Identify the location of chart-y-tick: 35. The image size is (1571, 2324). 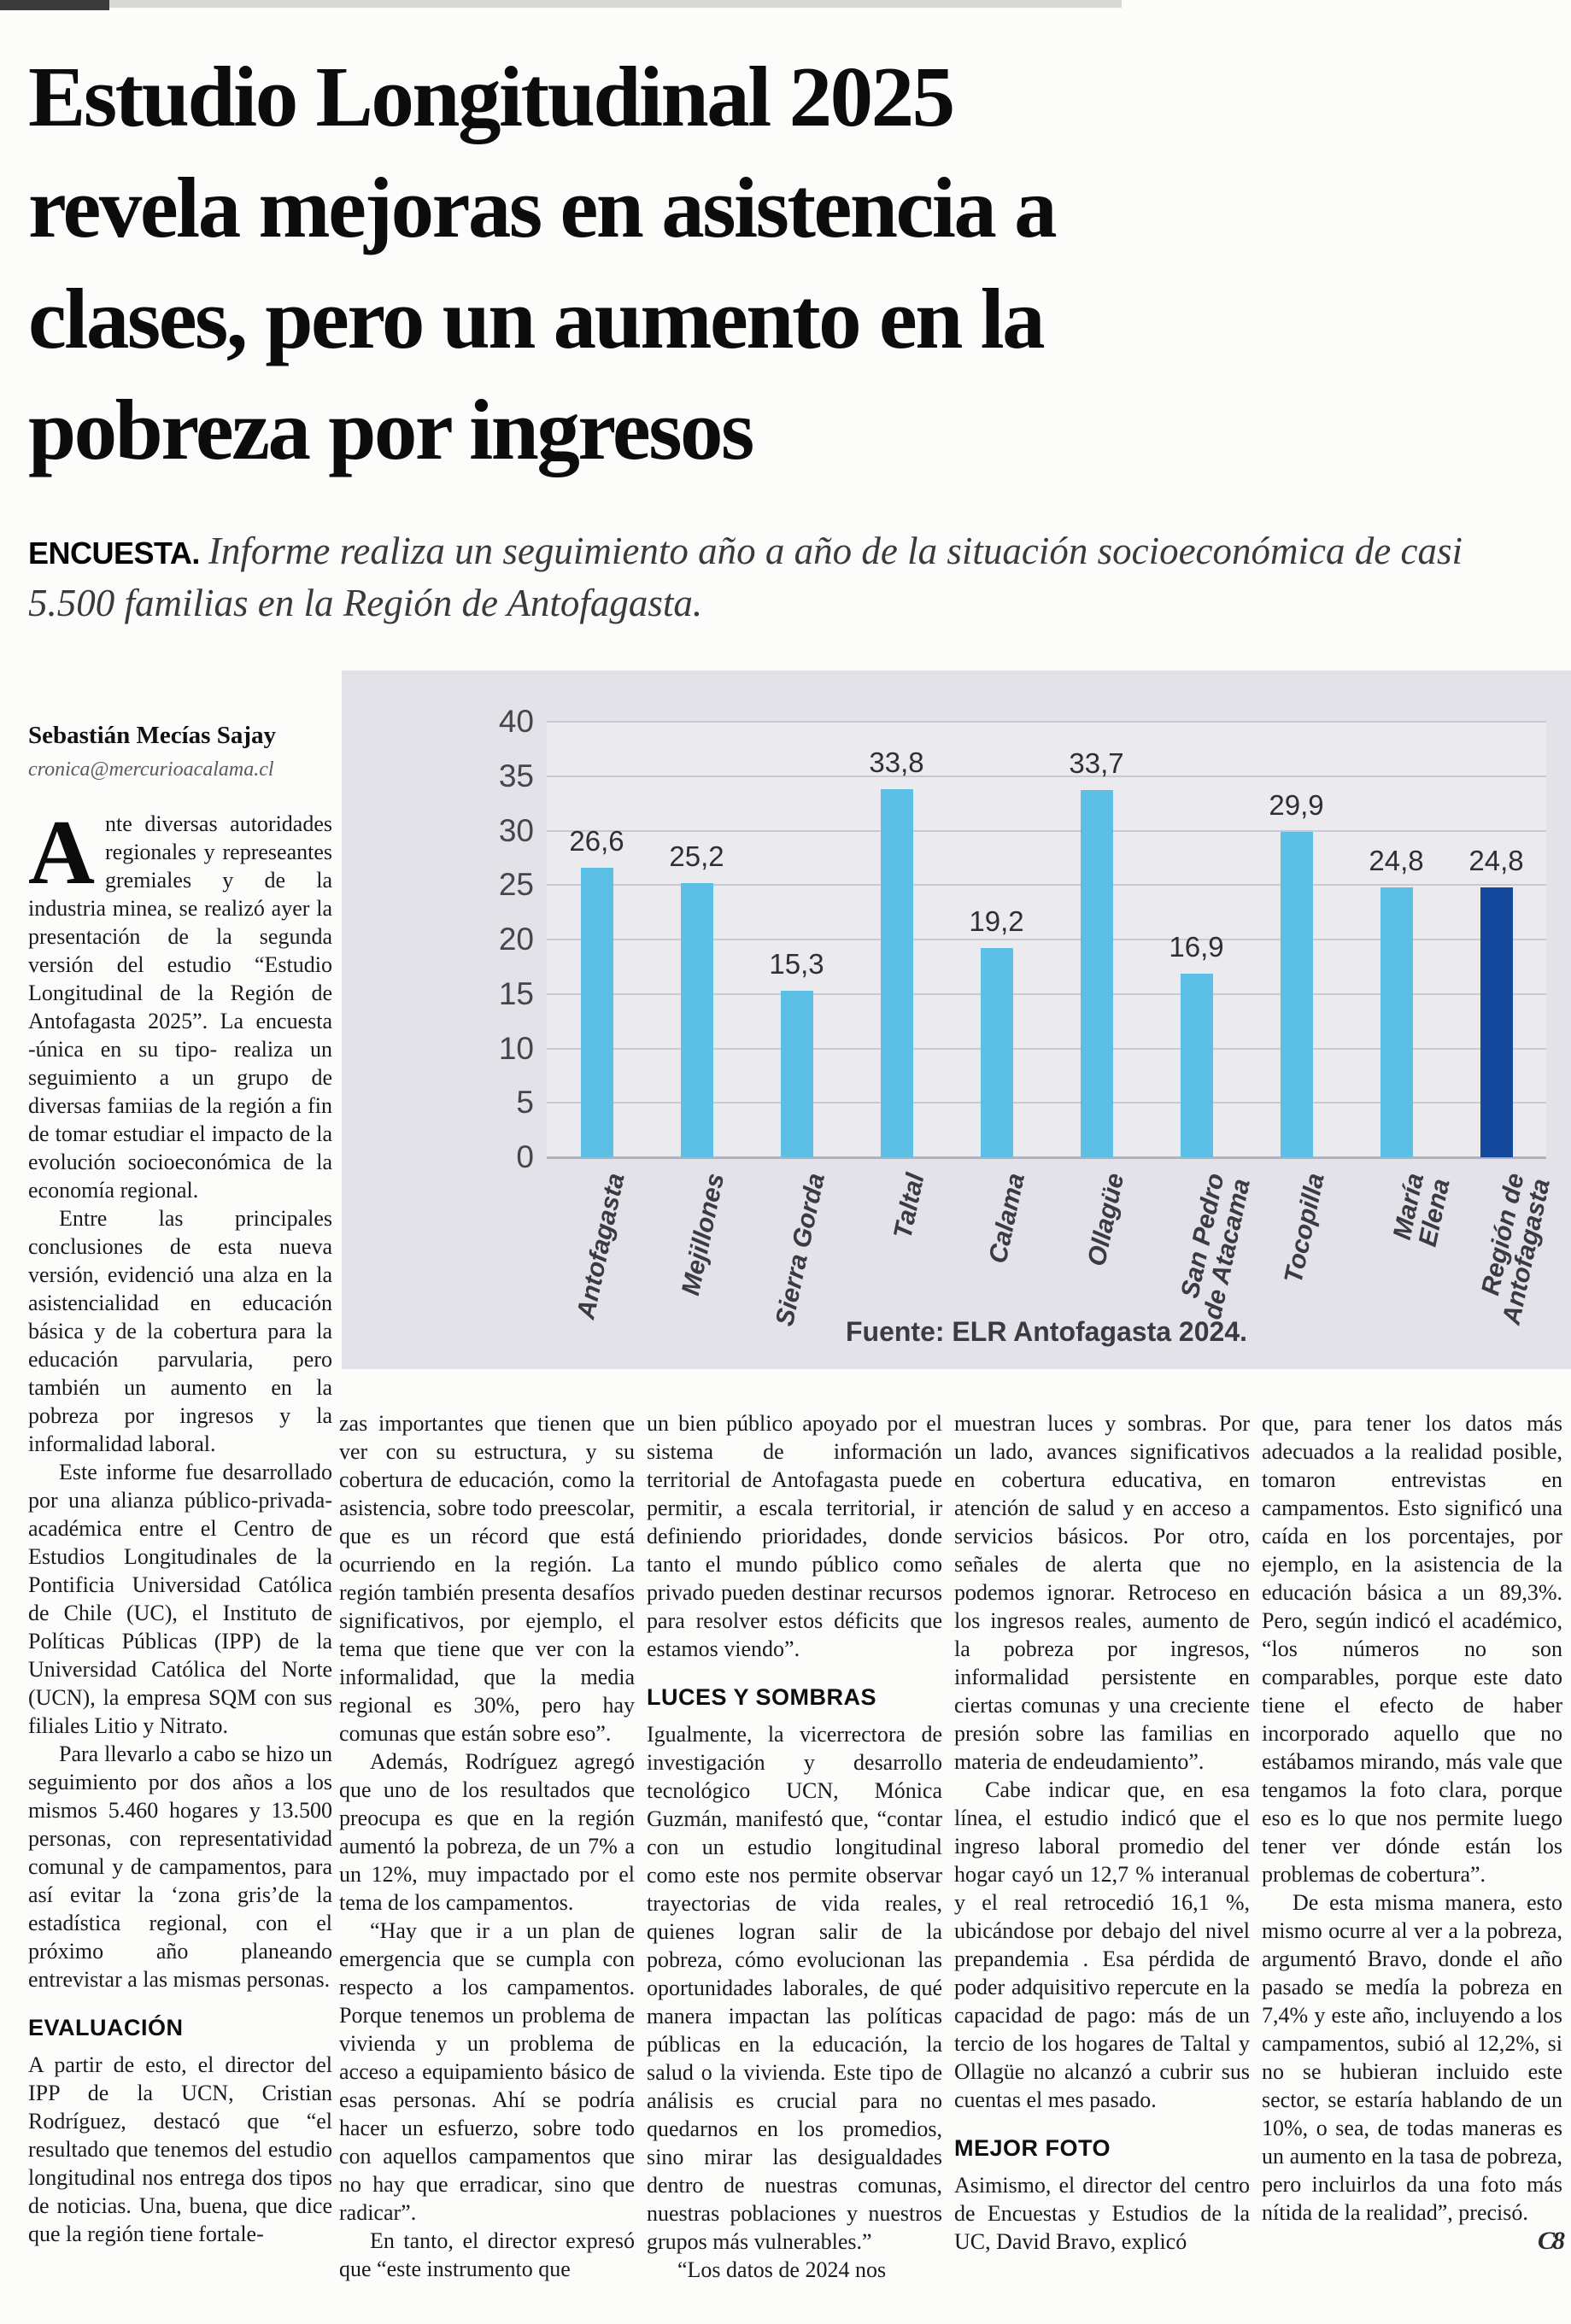
(516, 775).